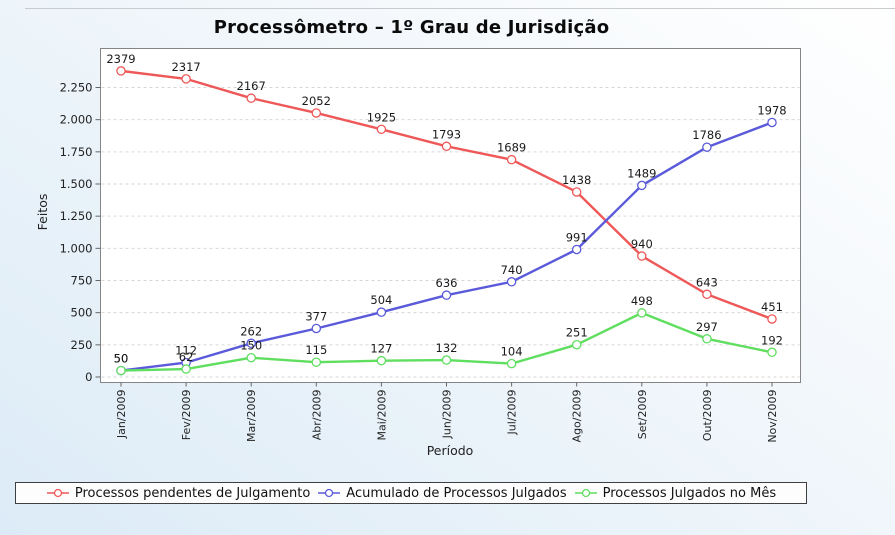  What do you see at coordinates (707, 416) in the screenshot?
I see `x-tick-label: Out/2009` at bounding box center [707, 416].